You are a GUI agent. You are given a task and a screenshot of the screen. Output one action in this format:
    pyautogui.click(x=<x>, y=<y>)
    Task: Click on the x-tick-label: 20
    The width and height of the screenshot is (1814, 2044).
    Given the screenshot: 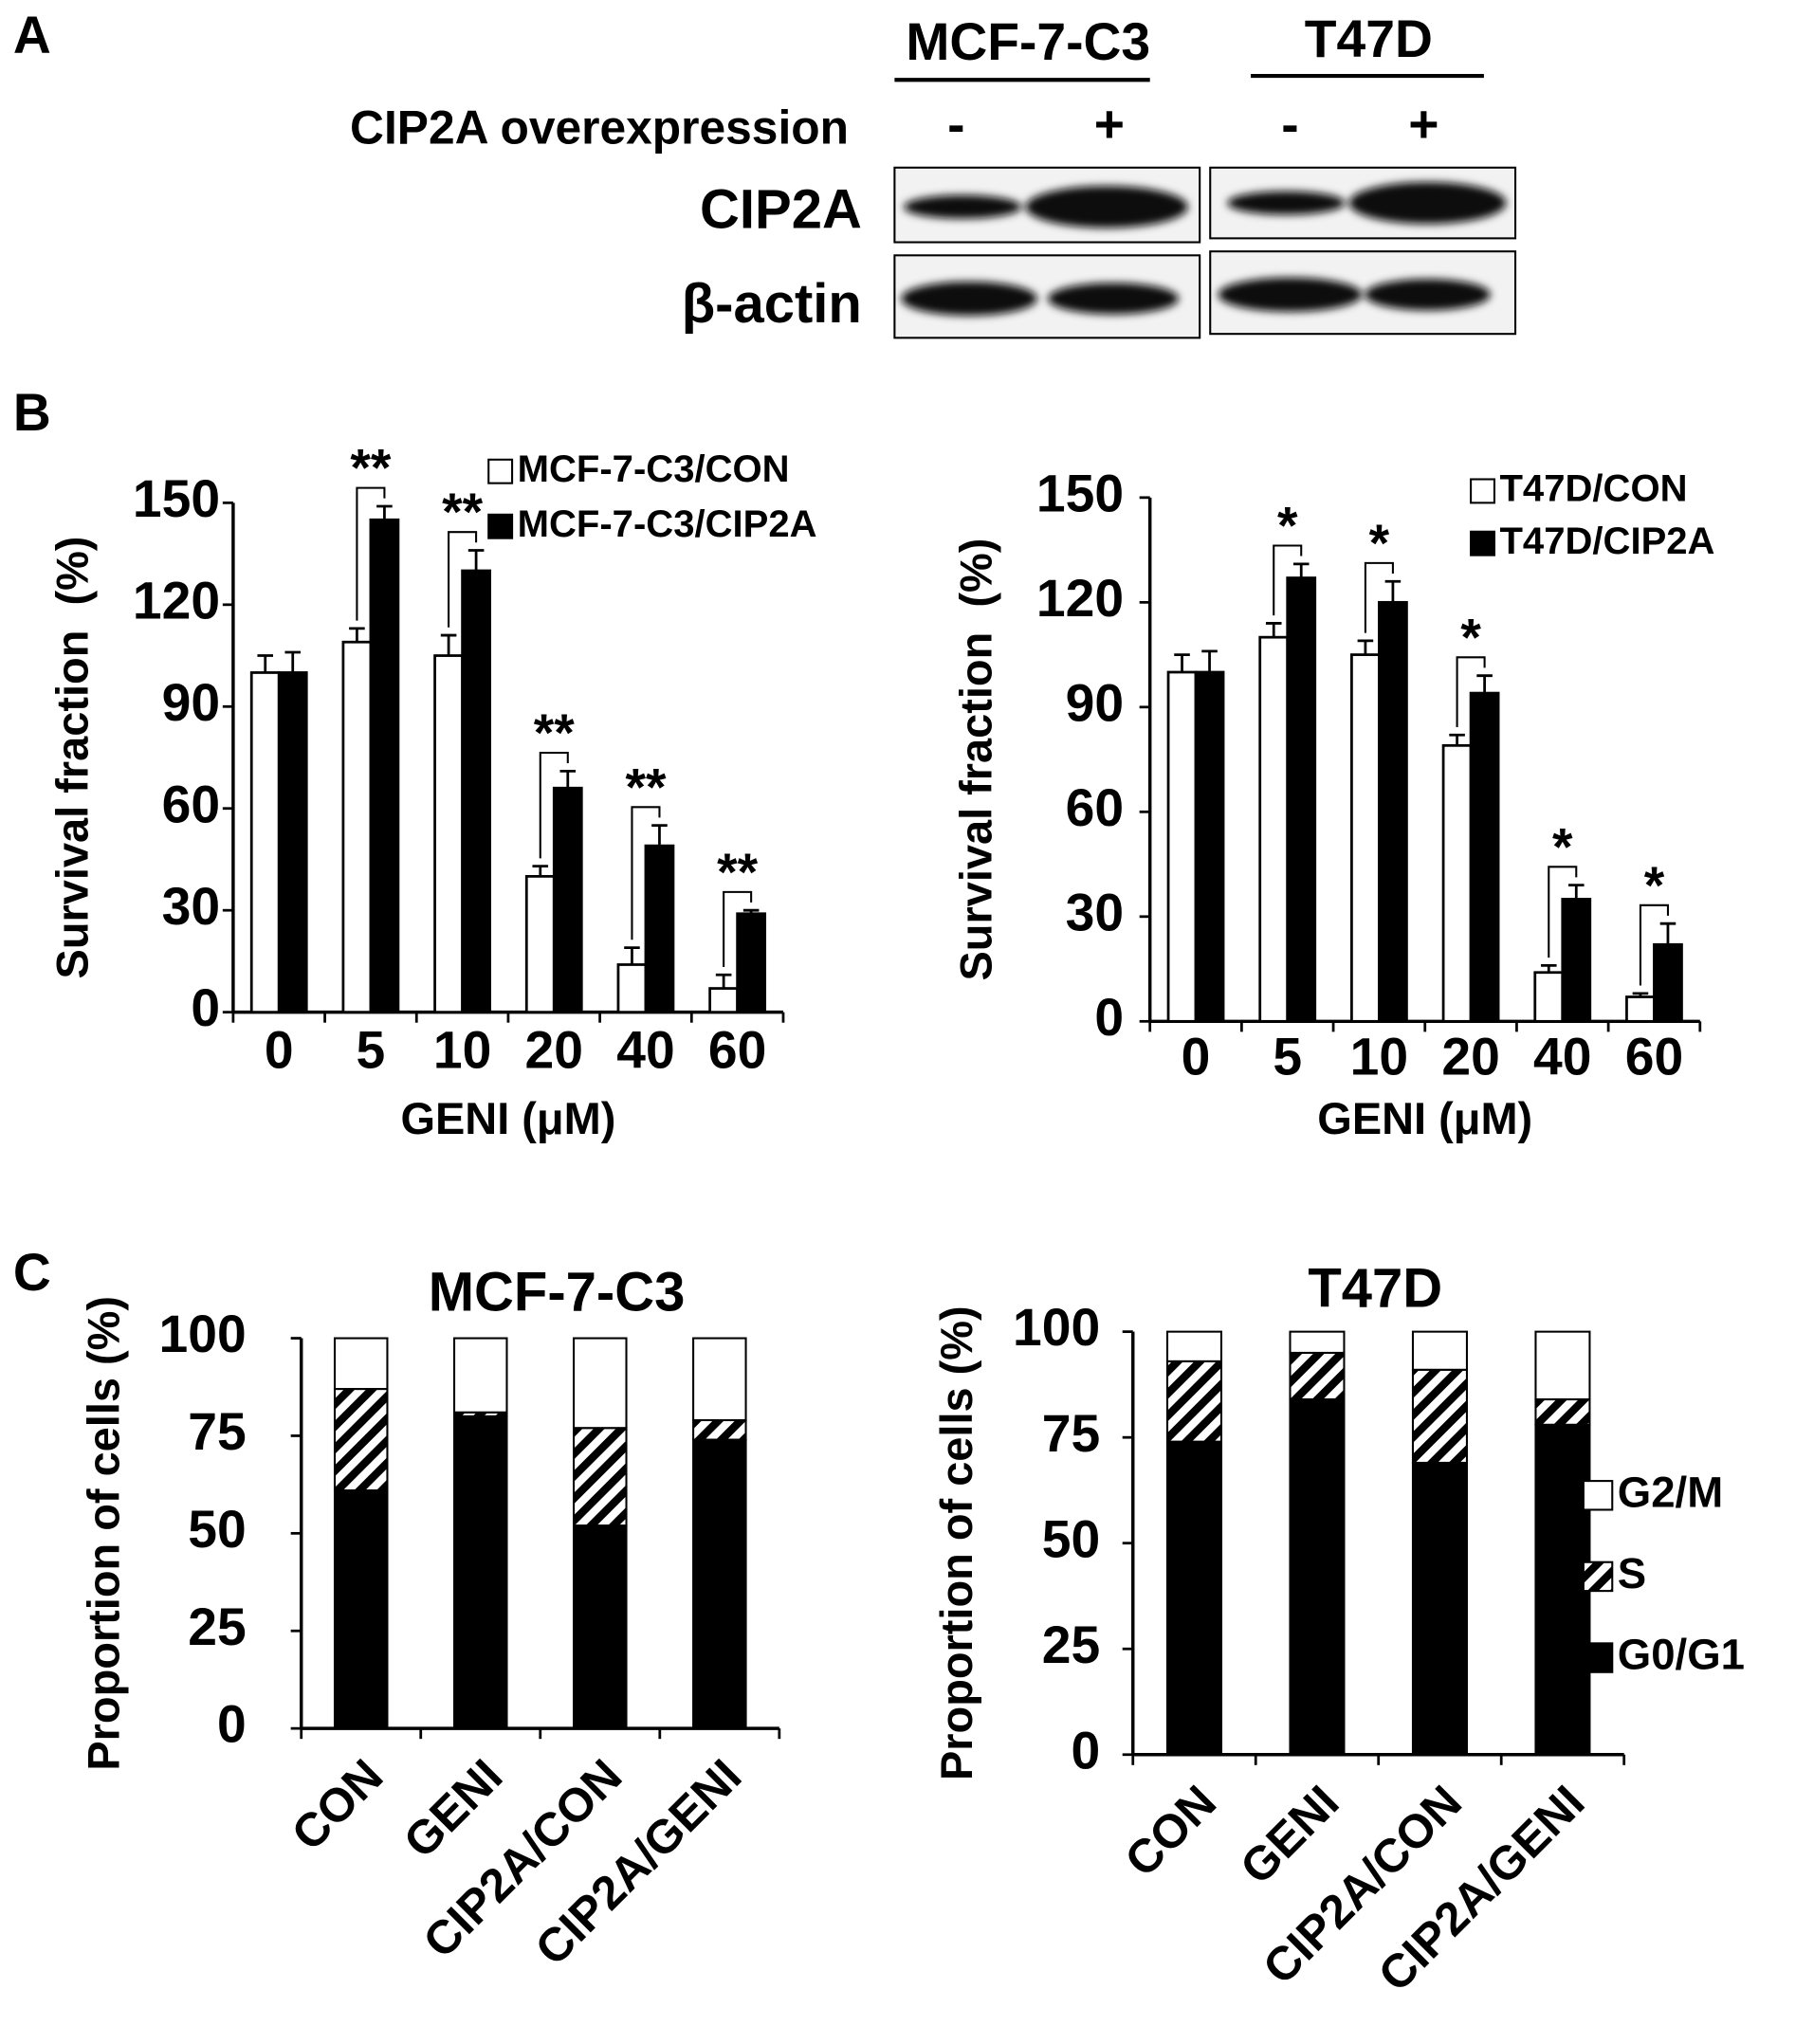 What is the action you would take?
    pyautogui.click(x=554, y=1049)
    